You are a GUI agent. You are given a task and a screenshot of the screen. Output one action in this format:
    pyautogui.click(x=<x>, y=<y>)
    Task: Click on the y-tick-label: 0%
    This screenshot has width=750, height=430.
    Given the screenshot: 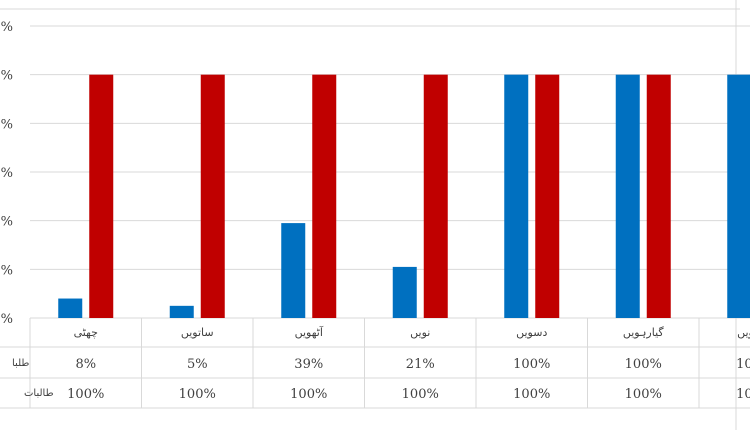 What is the action you would take?
    pyautogui.click(x=6, y=319)
    